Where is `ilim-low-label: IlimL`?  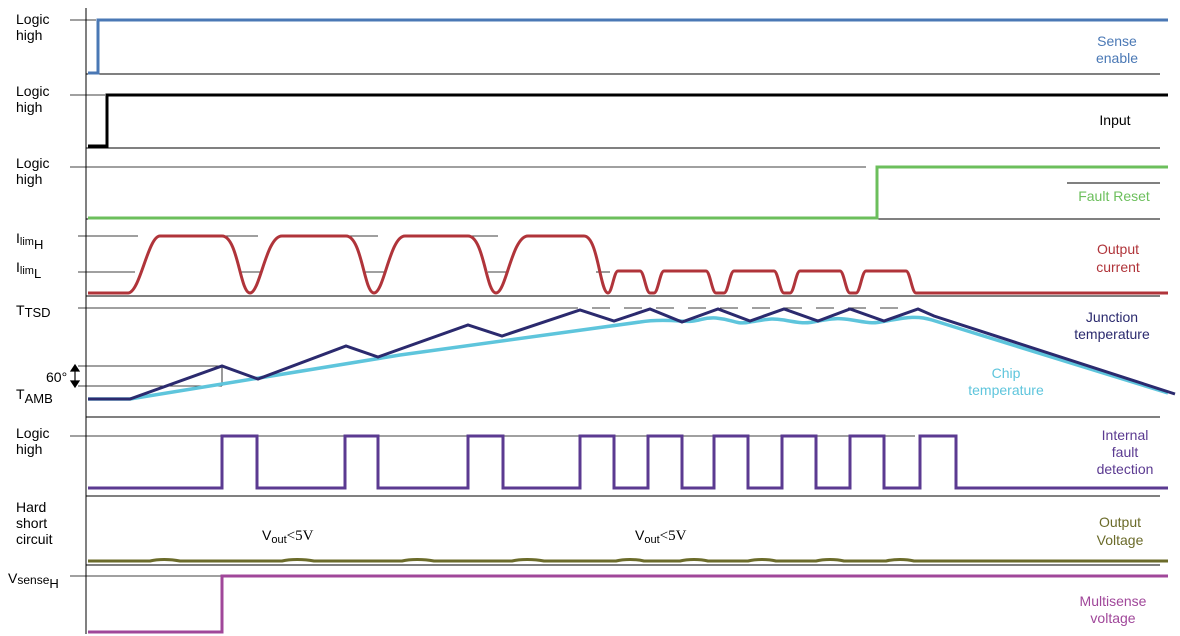
ilim-low-label: IlimL is located at coordinates (28, 270).